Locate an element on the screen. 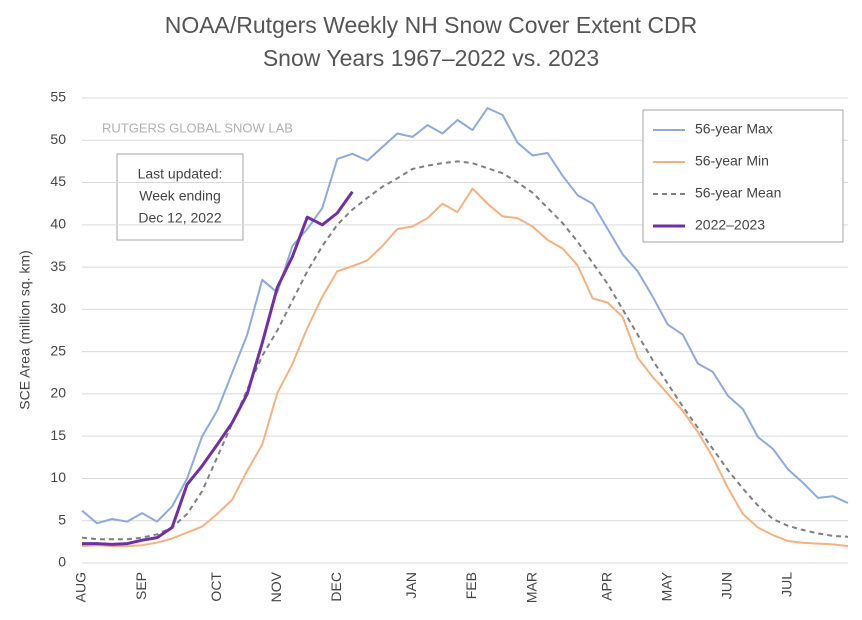 This screenshot has width=862, height=620. y-tick-label: 35 is located at coordinates (58, 266).